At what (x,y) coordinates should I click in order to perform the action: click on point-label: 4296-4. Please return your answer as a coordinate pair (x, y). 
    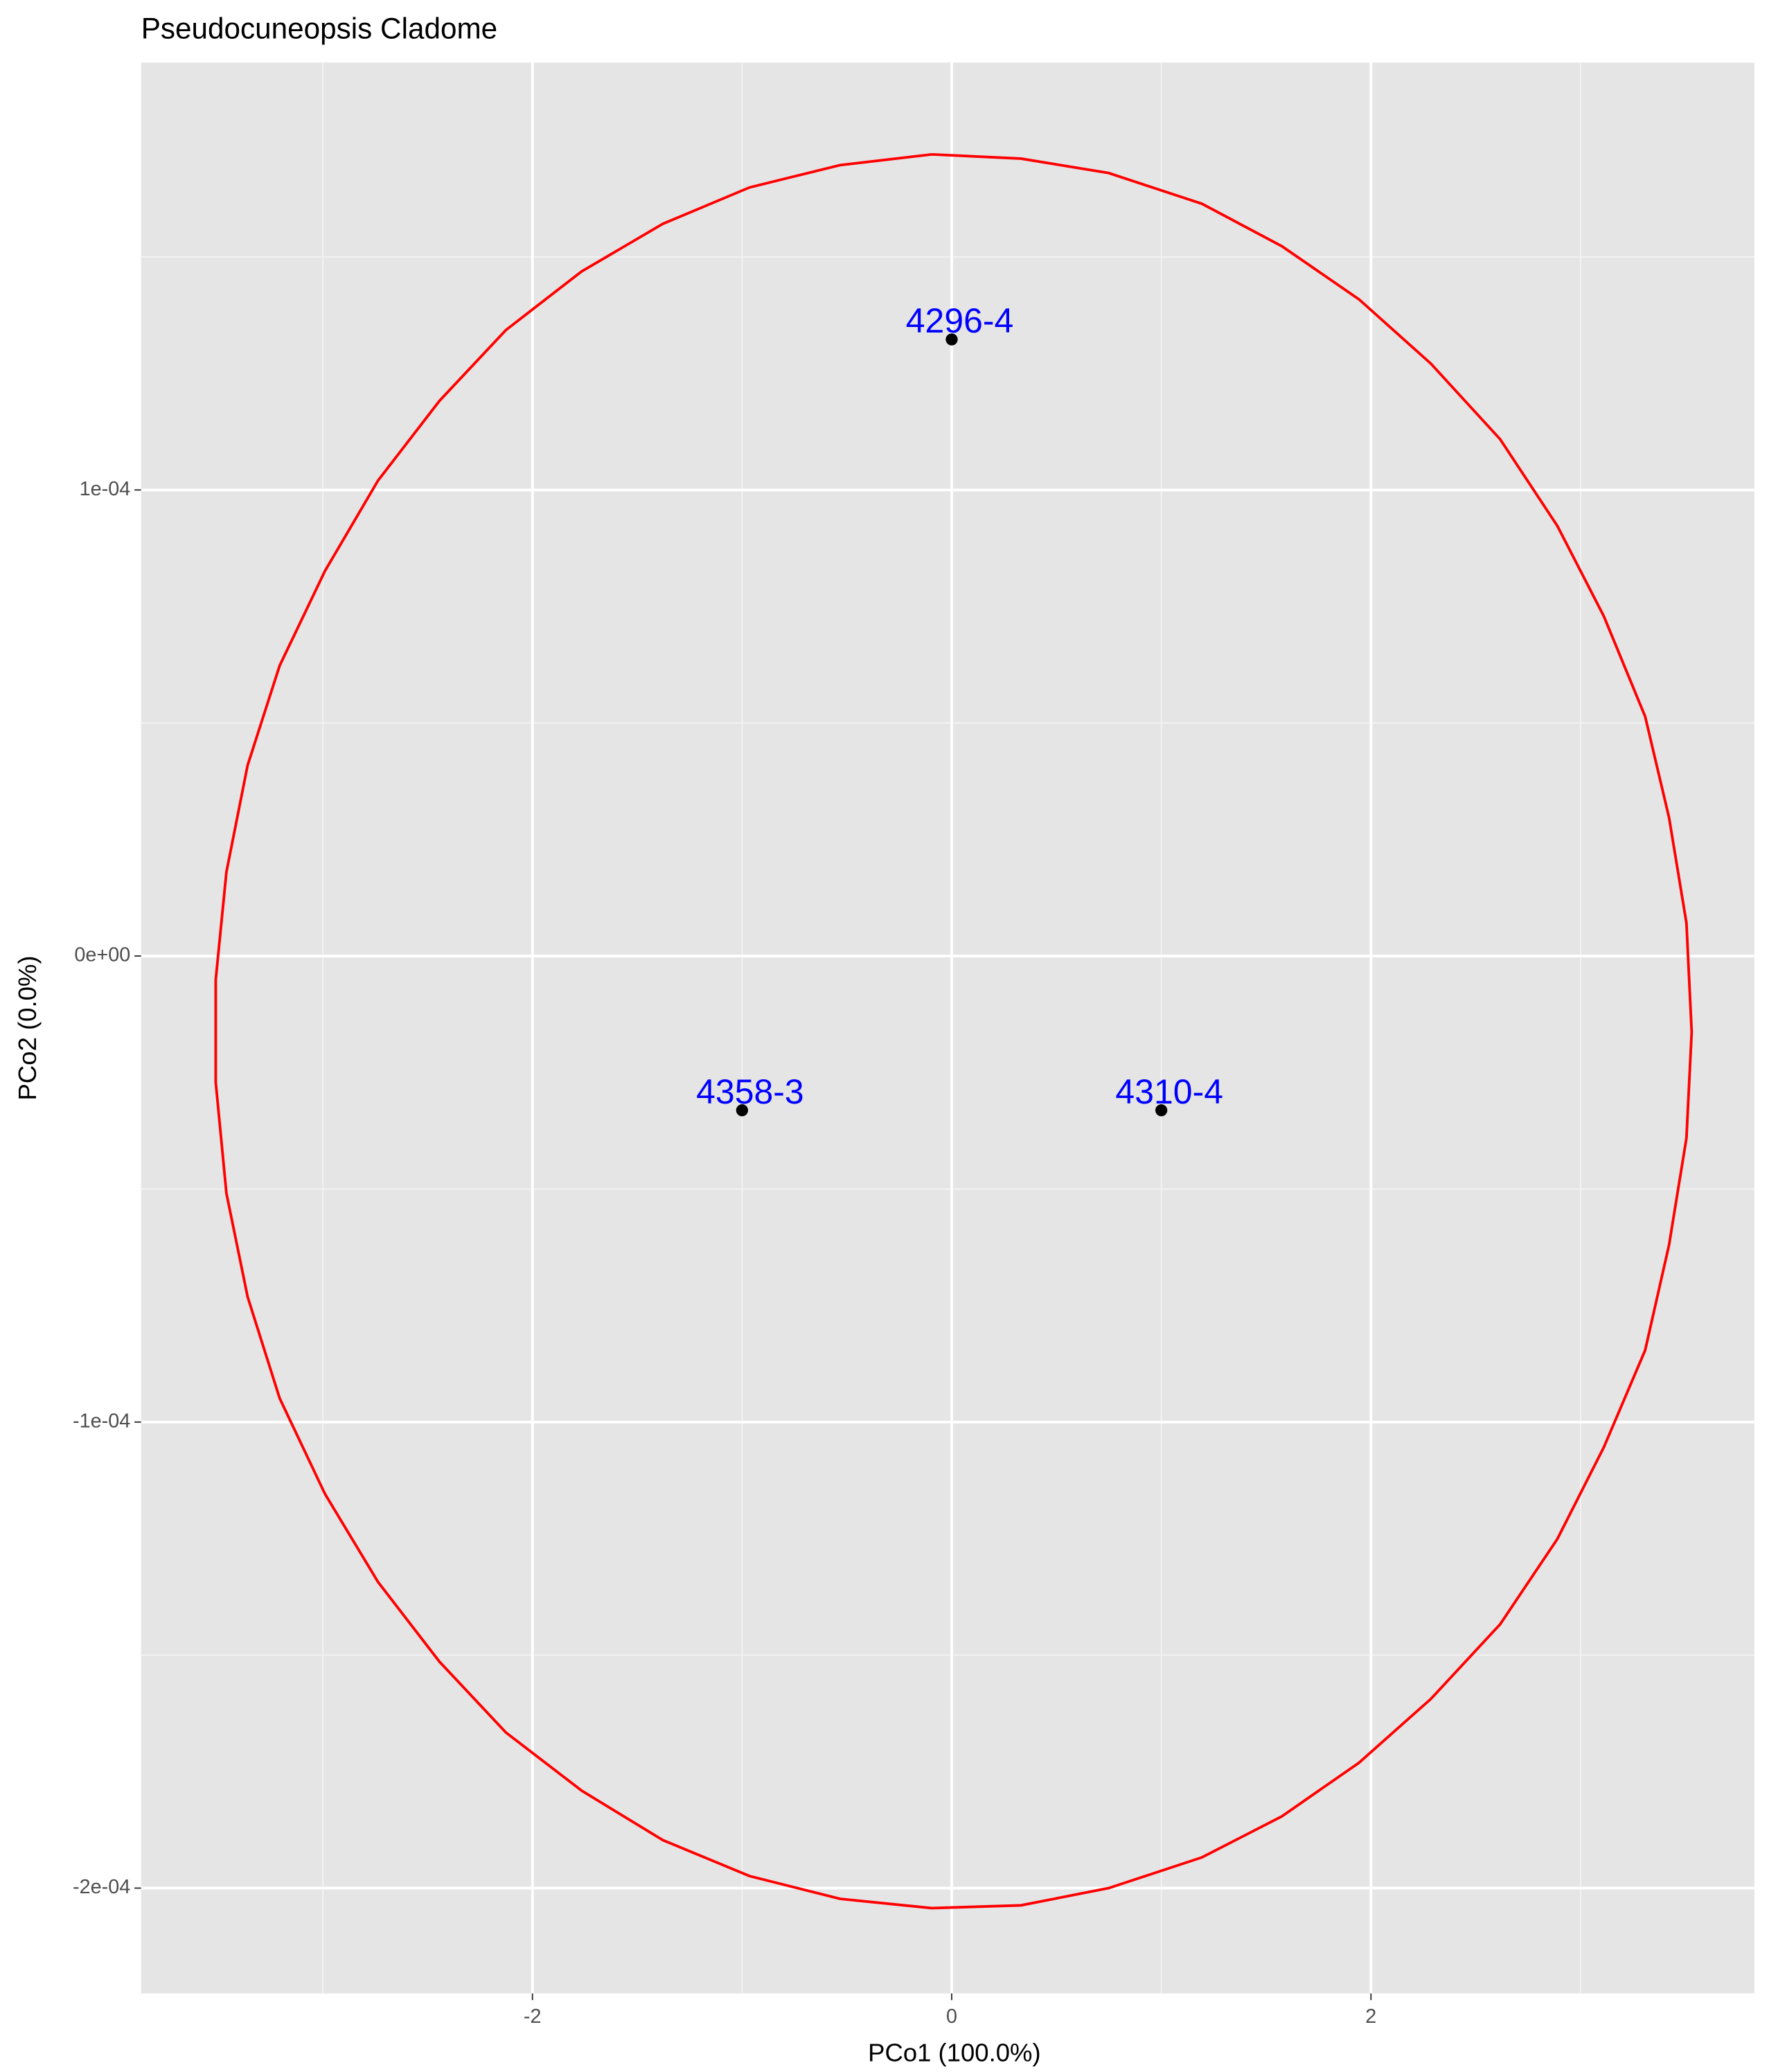
    Looking at the image, I should click on (960, 320).